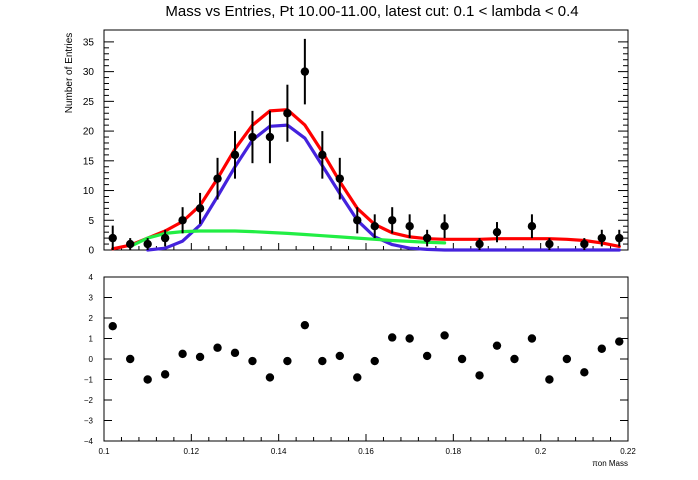 The width and height of the screenshot is (698, 480). I want to click on residual-y-tick-label: 0, so click(91, 359).